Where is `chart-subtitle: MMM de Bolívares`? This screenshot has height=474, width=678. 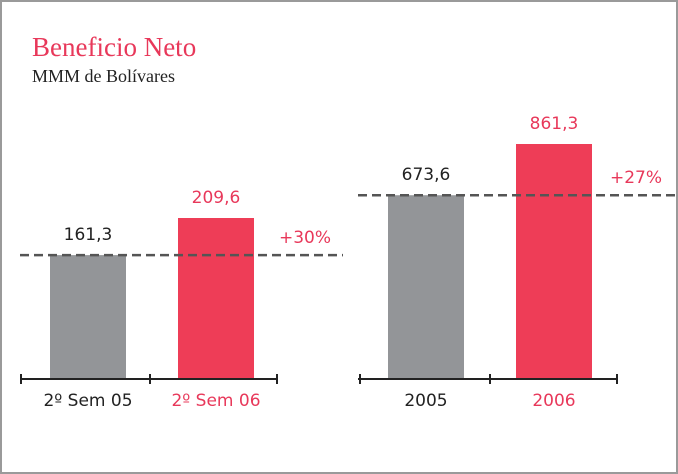
chart-subtitle: MMM de Bolívares is located at coordinates (103, 76).